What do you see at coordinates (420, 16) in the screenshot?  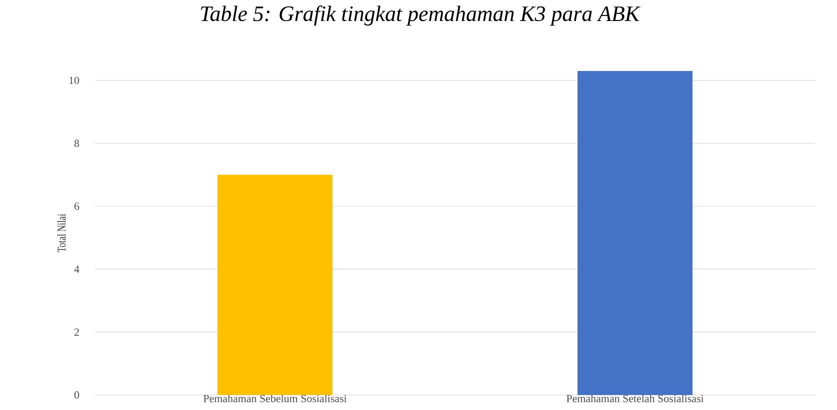 I see `chart-title: Table 5: Grafik tingkat pemahaman K3 para ABK` at bounding box center [420, 16].